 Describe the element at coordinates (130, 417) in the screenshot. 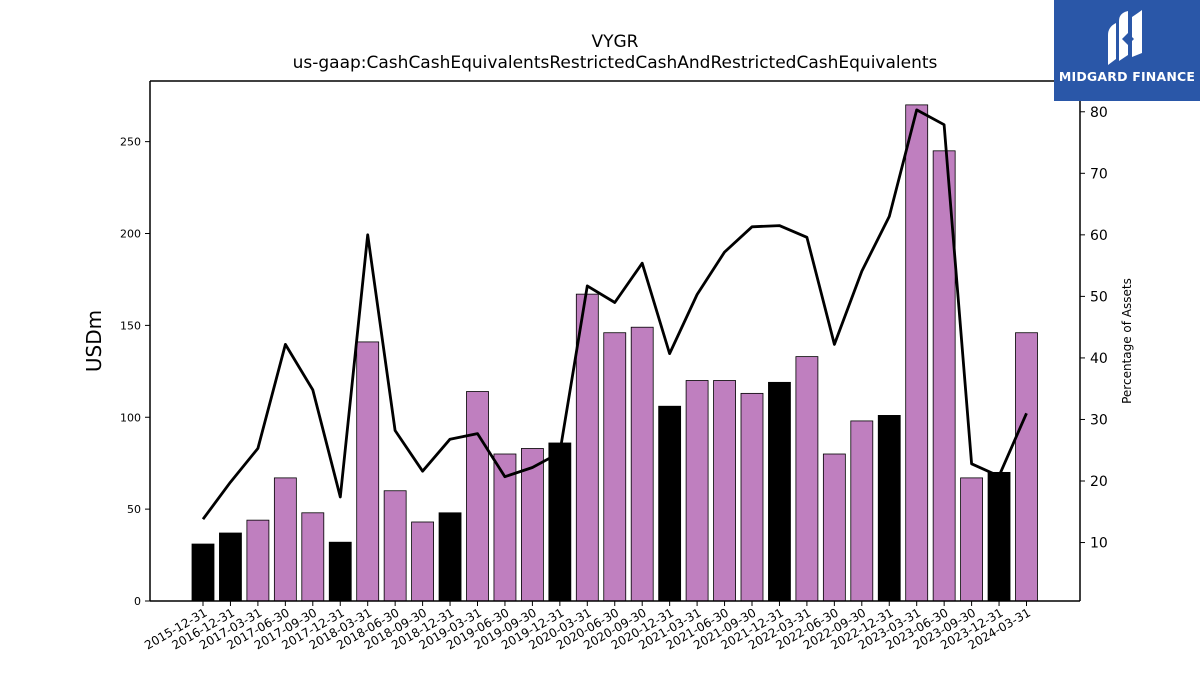

I see `left-tick-label: 100` at that location.